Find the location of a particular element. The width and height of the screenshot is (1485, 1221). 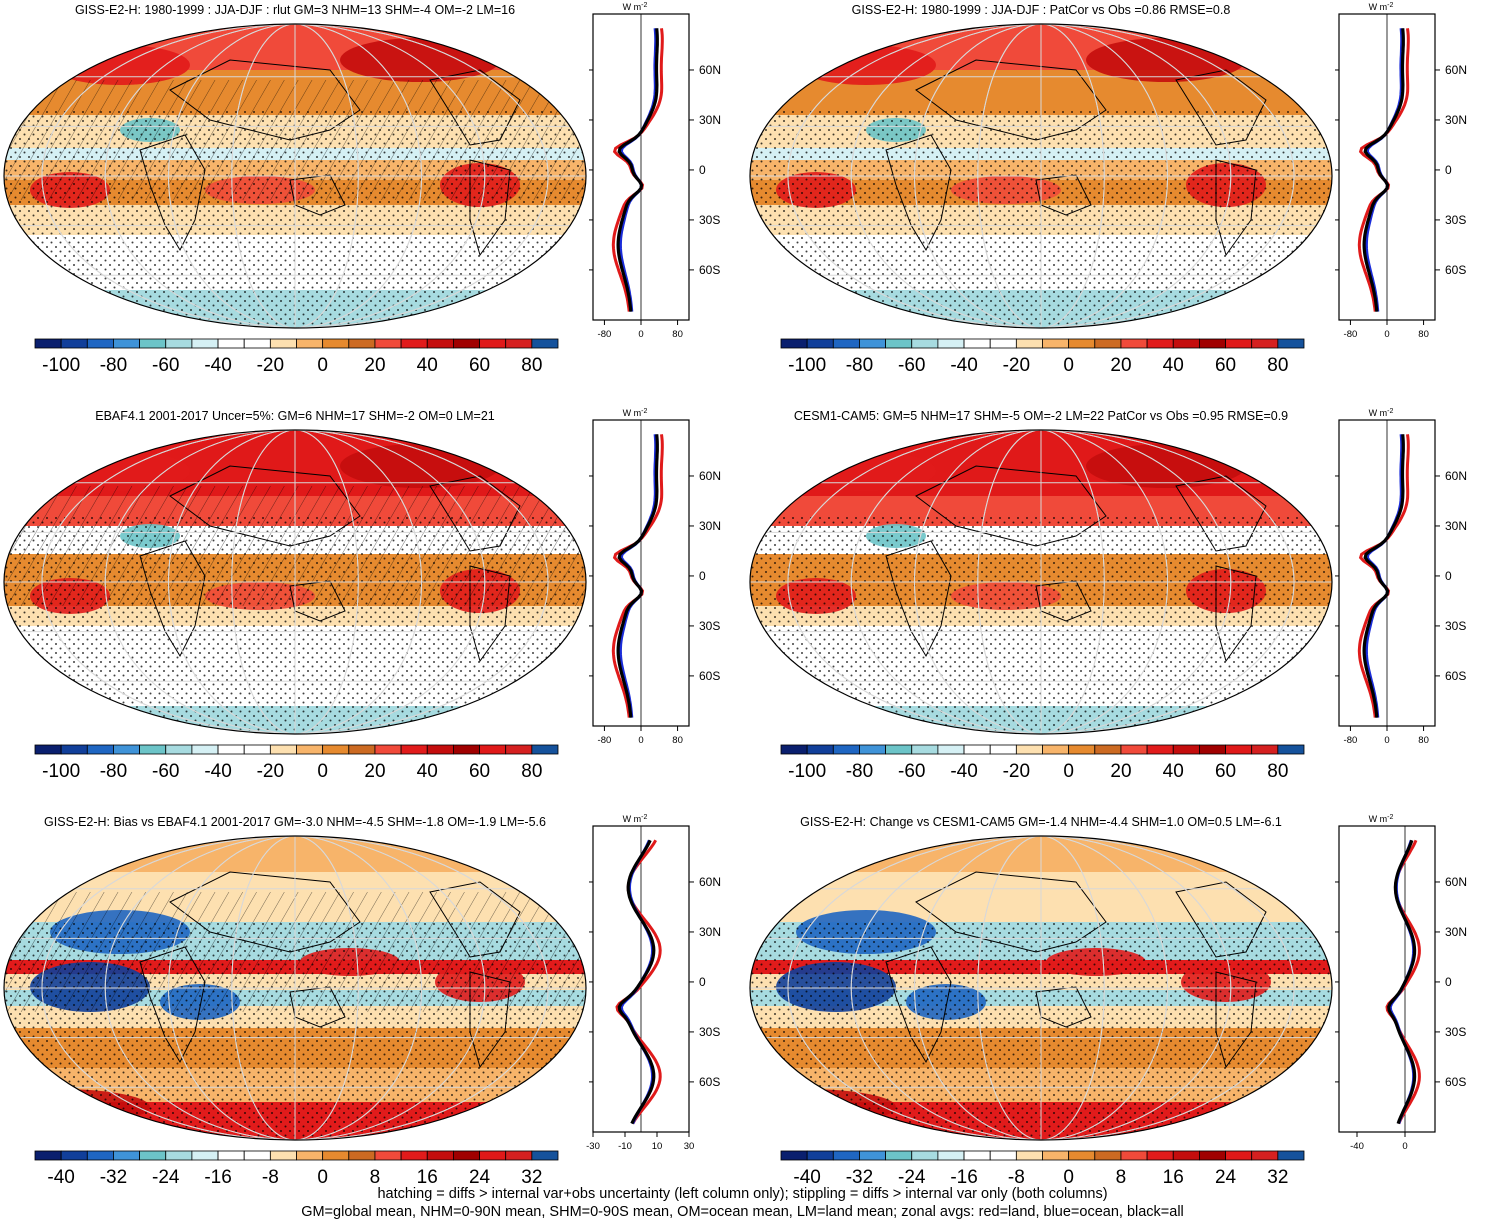

zonal-lat-label: 30N is located at coordinates (1456, 526).